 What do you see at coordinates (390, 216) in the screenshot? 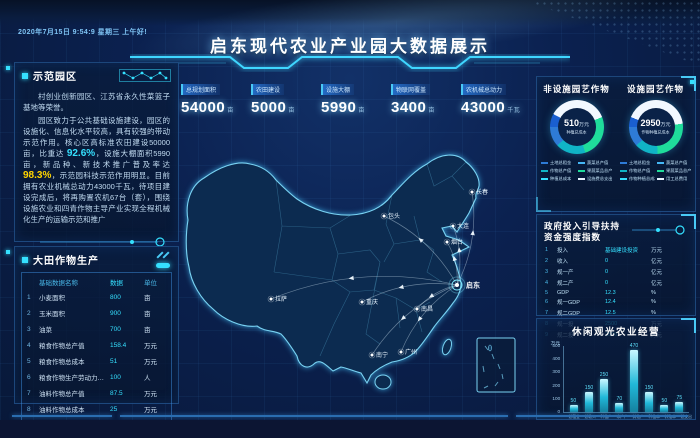
I see `city-marker: 包头` at bounding box center [390, 216].